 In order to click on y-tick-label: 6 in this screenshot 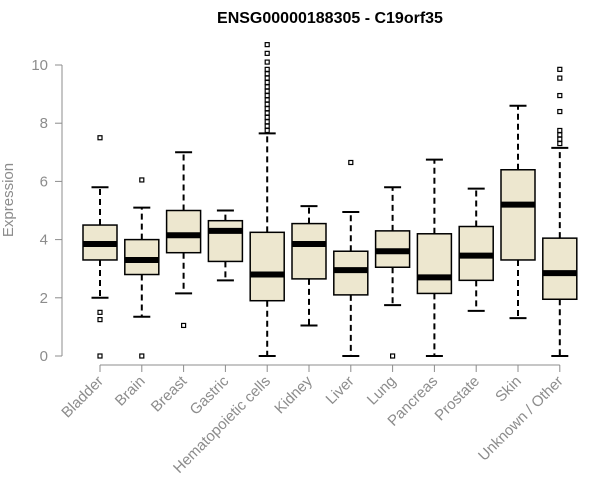, I will do `click(44, 181)`.